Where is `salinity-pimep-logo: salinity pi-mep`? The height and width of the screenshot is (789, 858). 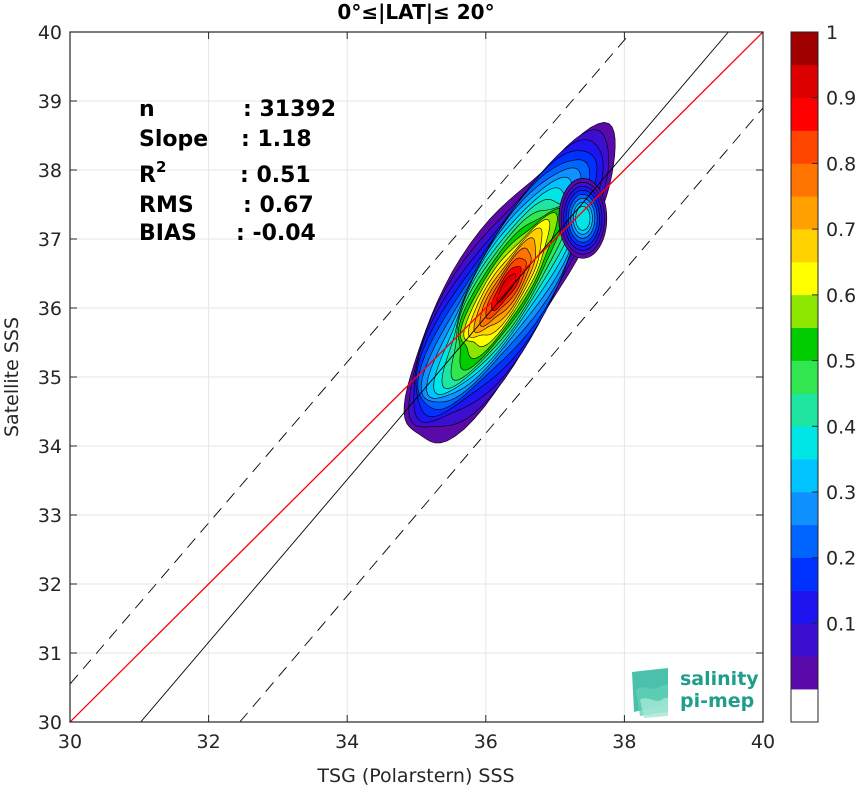
salinity-pimep-logo: salinity pi-mep is located at coordinates (695, 693).